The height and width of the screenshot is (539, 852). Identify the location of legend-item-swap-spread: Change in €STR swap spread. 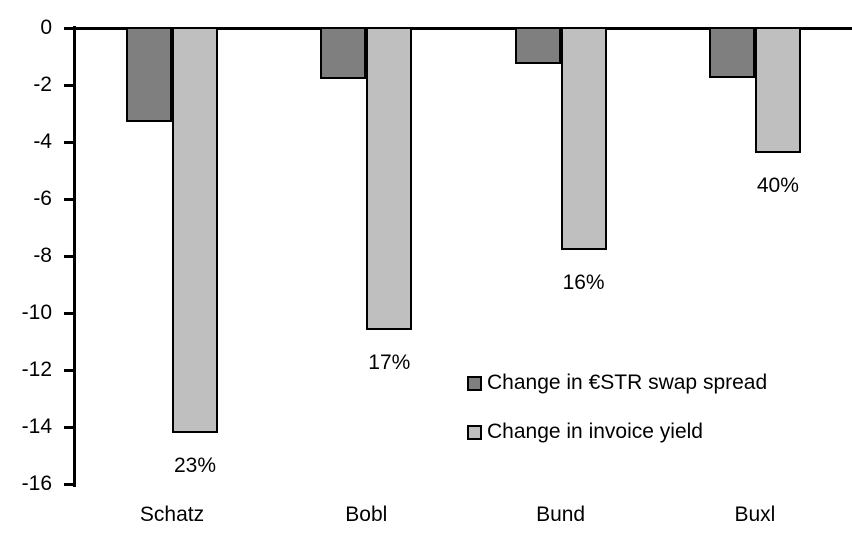
(617, 383).